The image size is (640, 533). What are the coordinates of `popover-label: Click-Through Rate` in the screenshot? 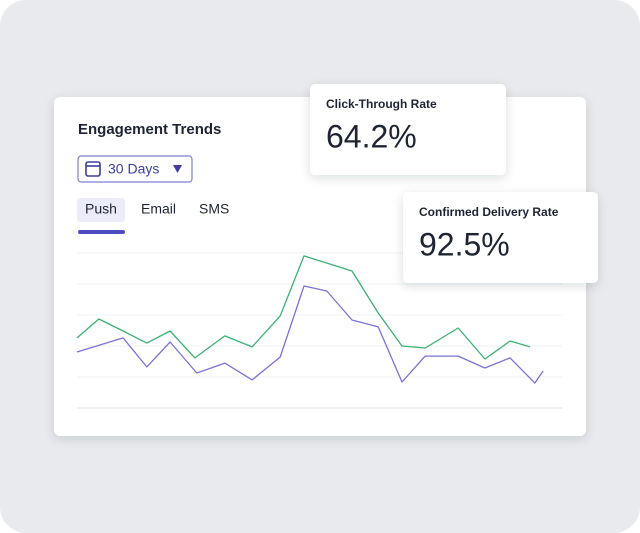 It's located at (381, 104).